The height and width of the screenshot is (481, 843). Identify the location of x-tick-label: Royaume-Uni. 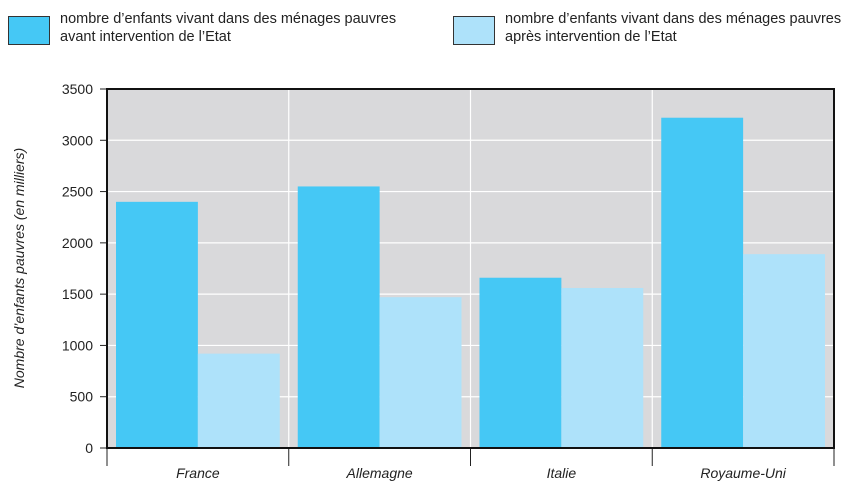
(743, 473).